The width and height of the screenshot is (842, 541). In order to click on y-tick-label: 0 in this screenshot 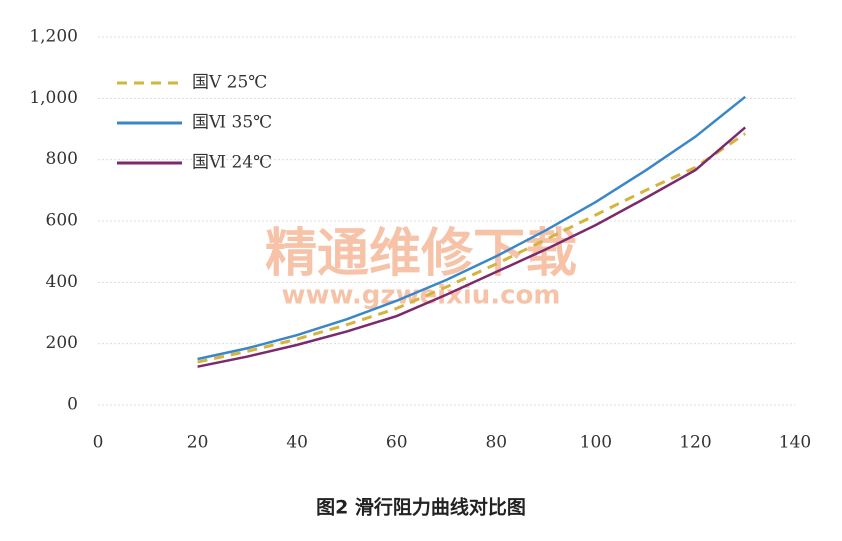, I will do `click(72, 405)`.